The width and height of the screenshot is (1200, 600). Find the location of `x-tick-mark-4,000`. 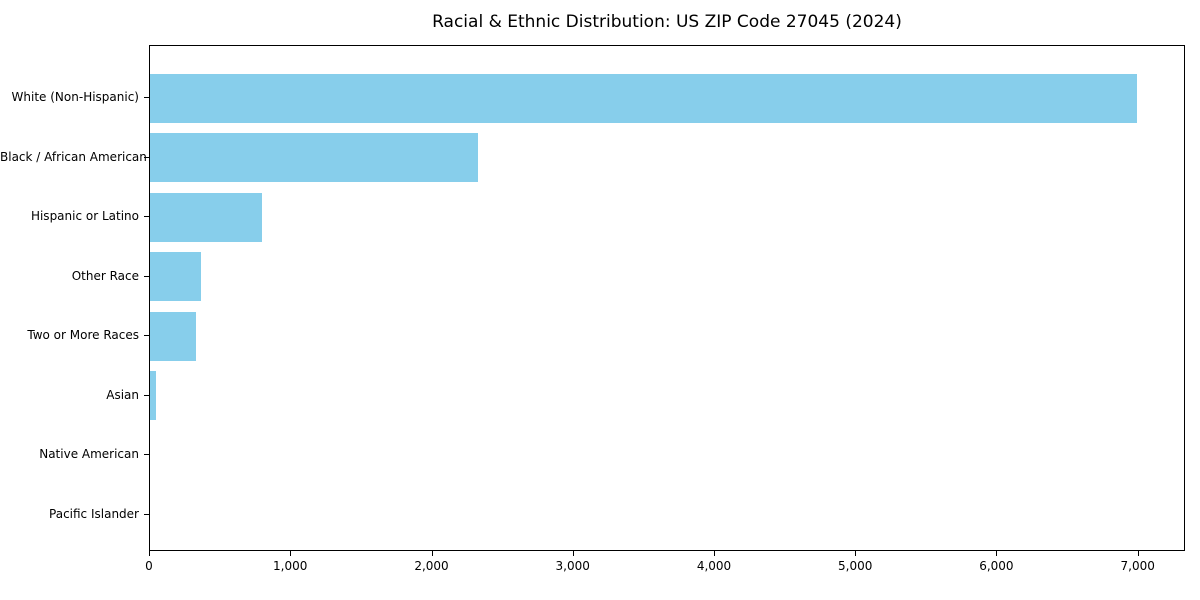

x-tick-mark-4,000 is located at coordinates (714, 553).